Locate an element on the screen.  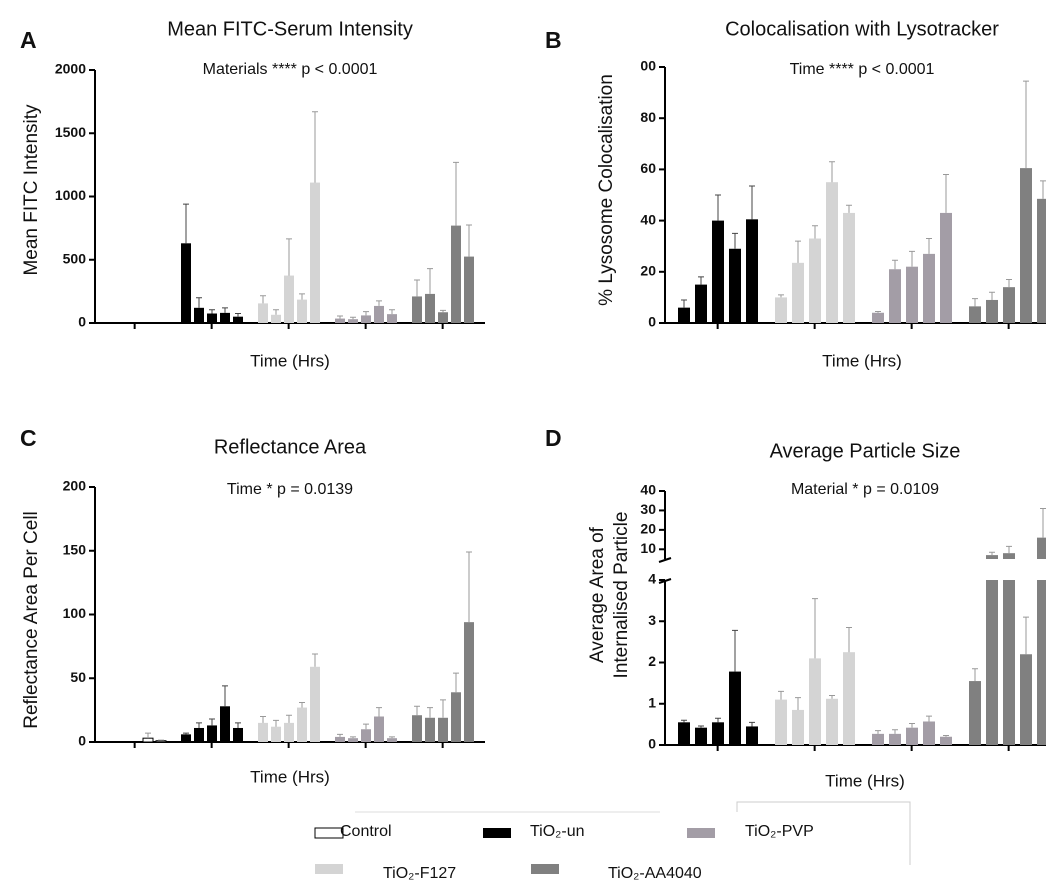
y-tick-label: 2 is located at coordinates (652, 661).